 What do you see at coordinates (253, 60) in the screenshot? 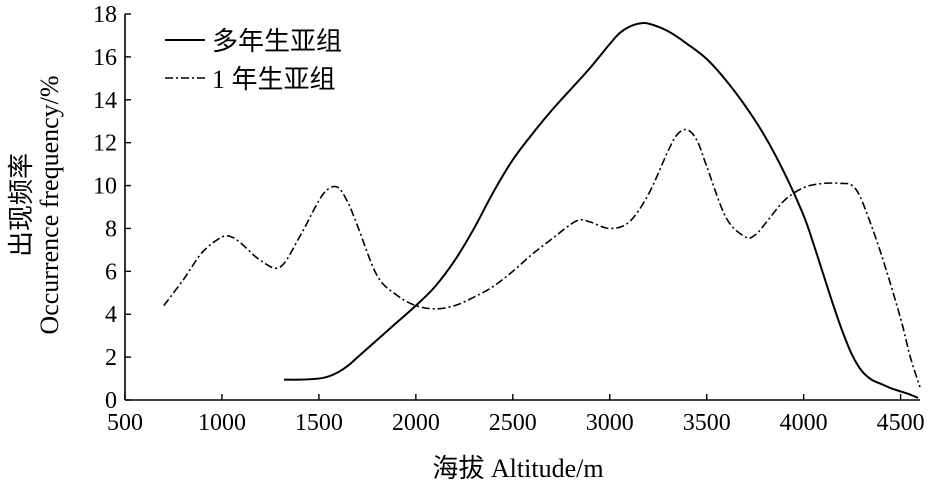
I see `legend: 多年生亚组 1 年生亚组` at bounding box center [253, 60].